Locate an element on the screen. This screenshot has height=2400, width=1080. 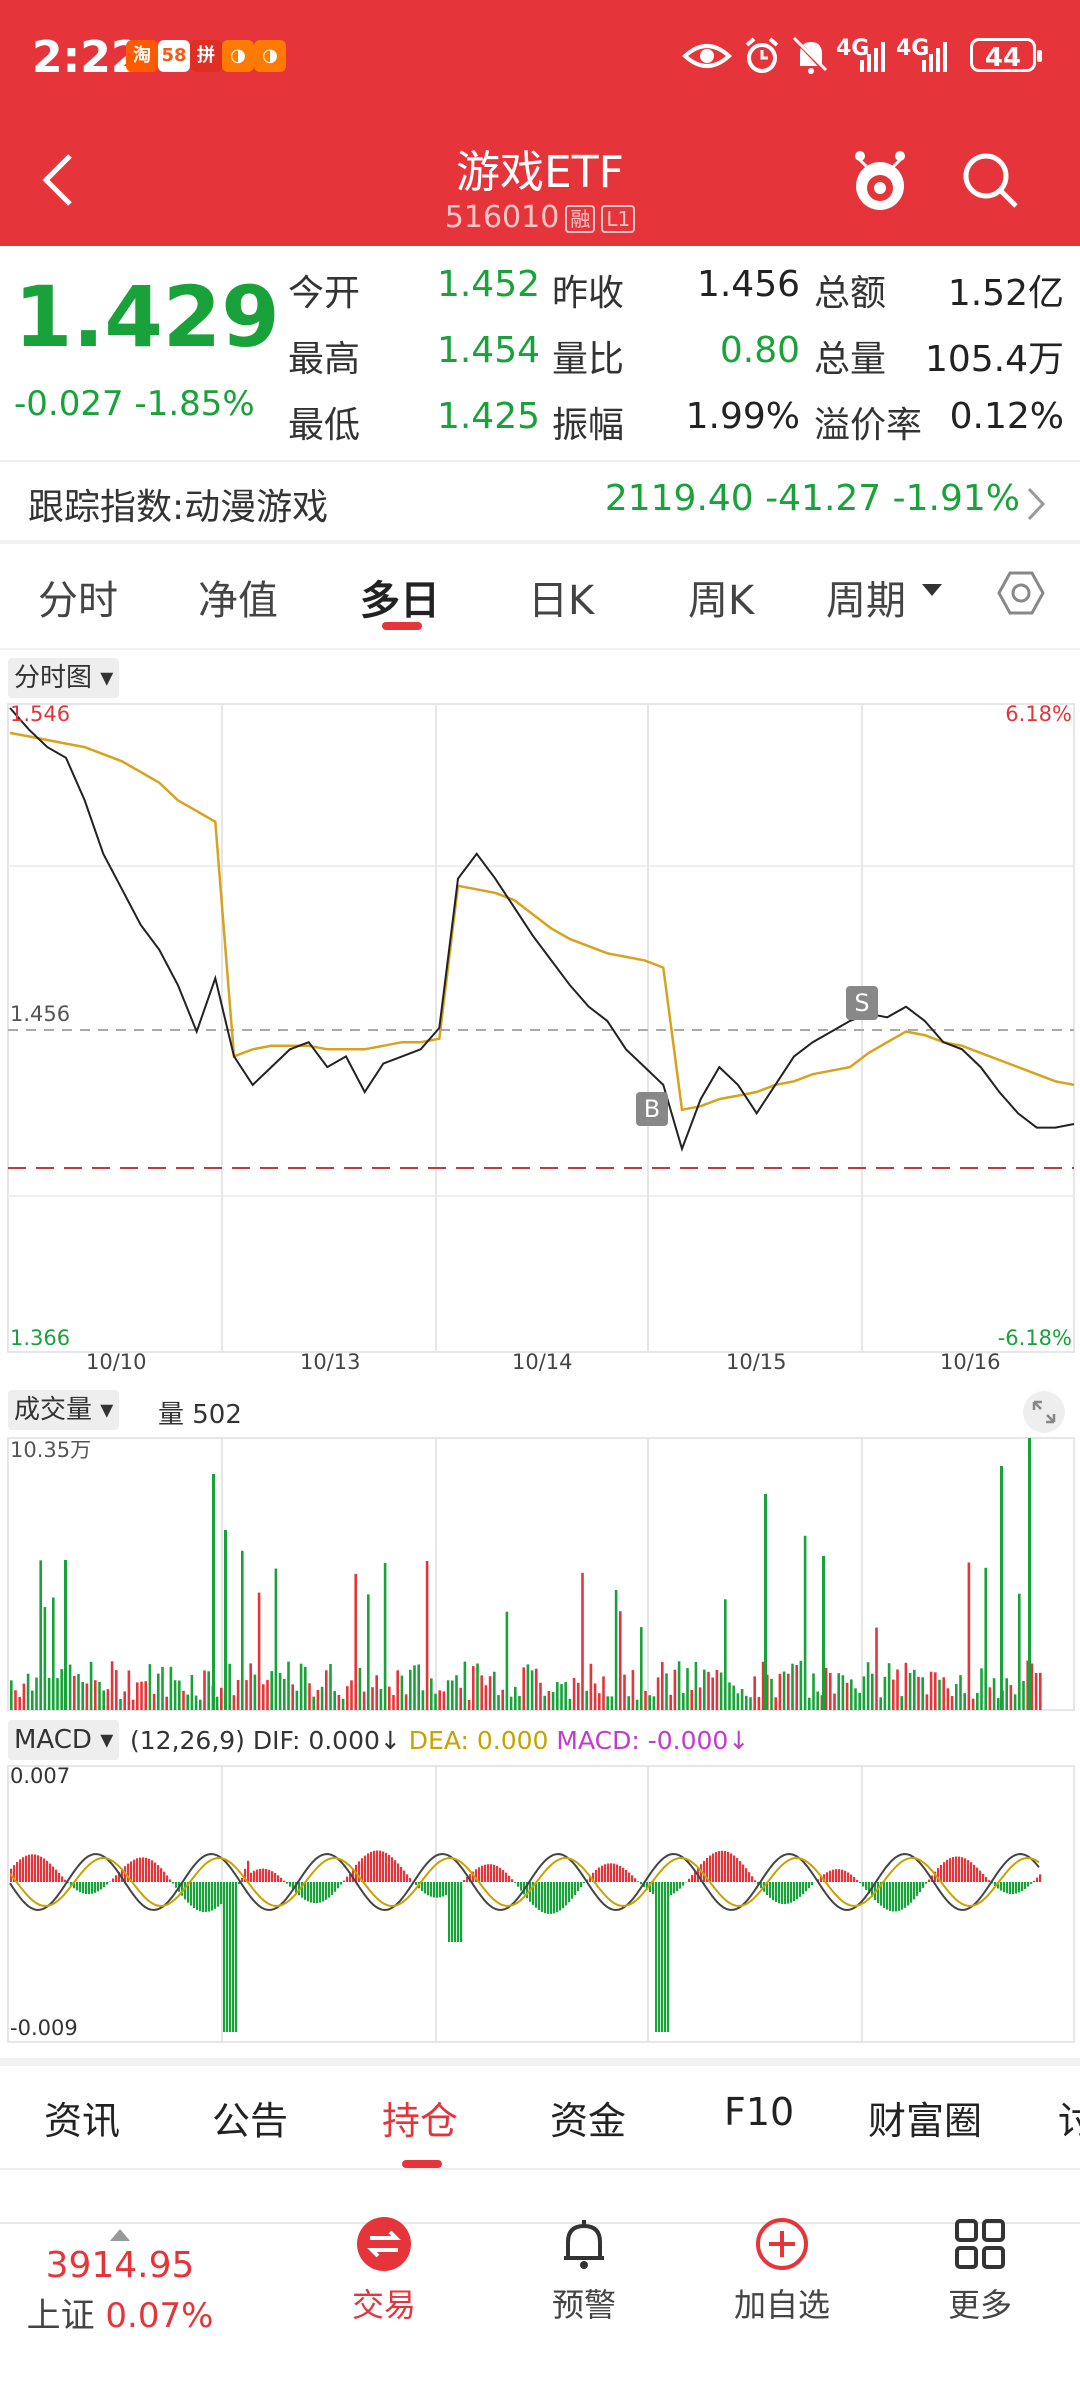
nav-alert: 预警 is located at coordinates (584, 2271).